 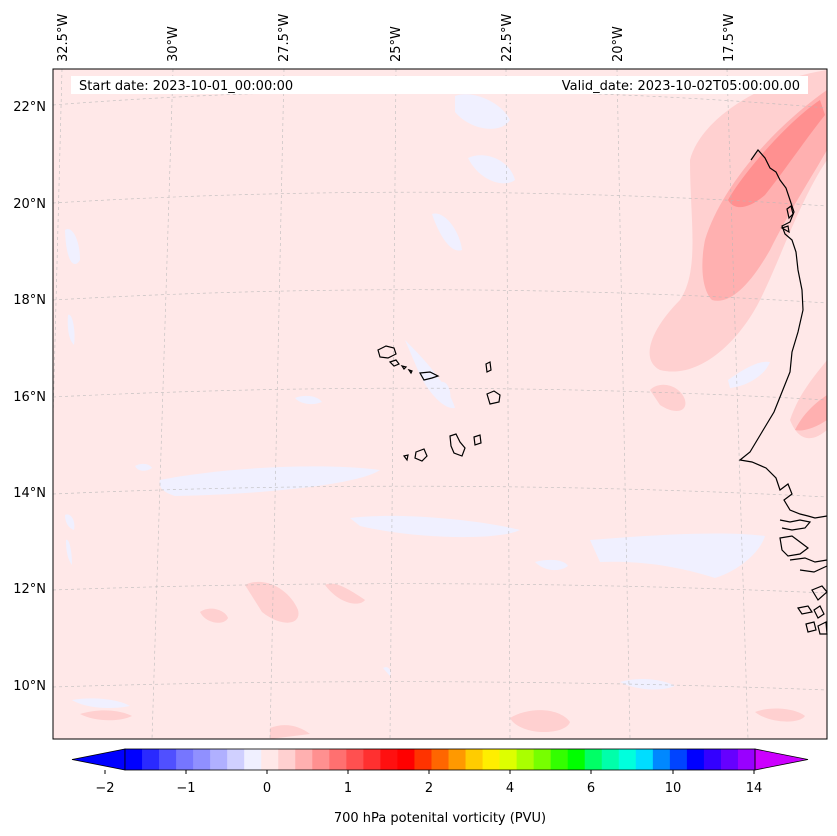 I want to click on colorbar-tick-label: −1, so click(x=185, y=788).